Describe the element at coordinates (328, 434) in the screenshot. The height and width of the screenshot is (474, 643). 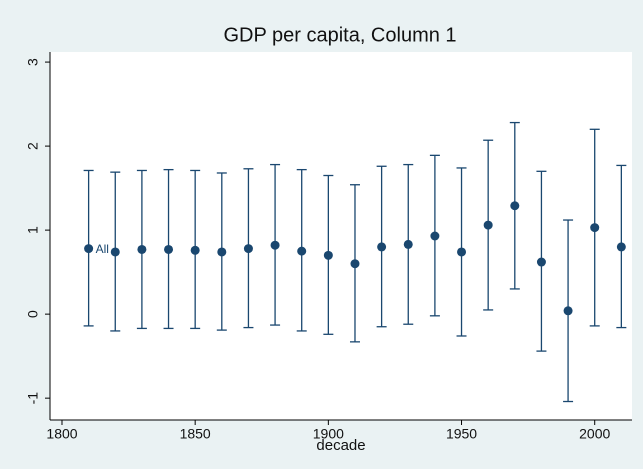
I see `x-tick-label: 1900` at that location.